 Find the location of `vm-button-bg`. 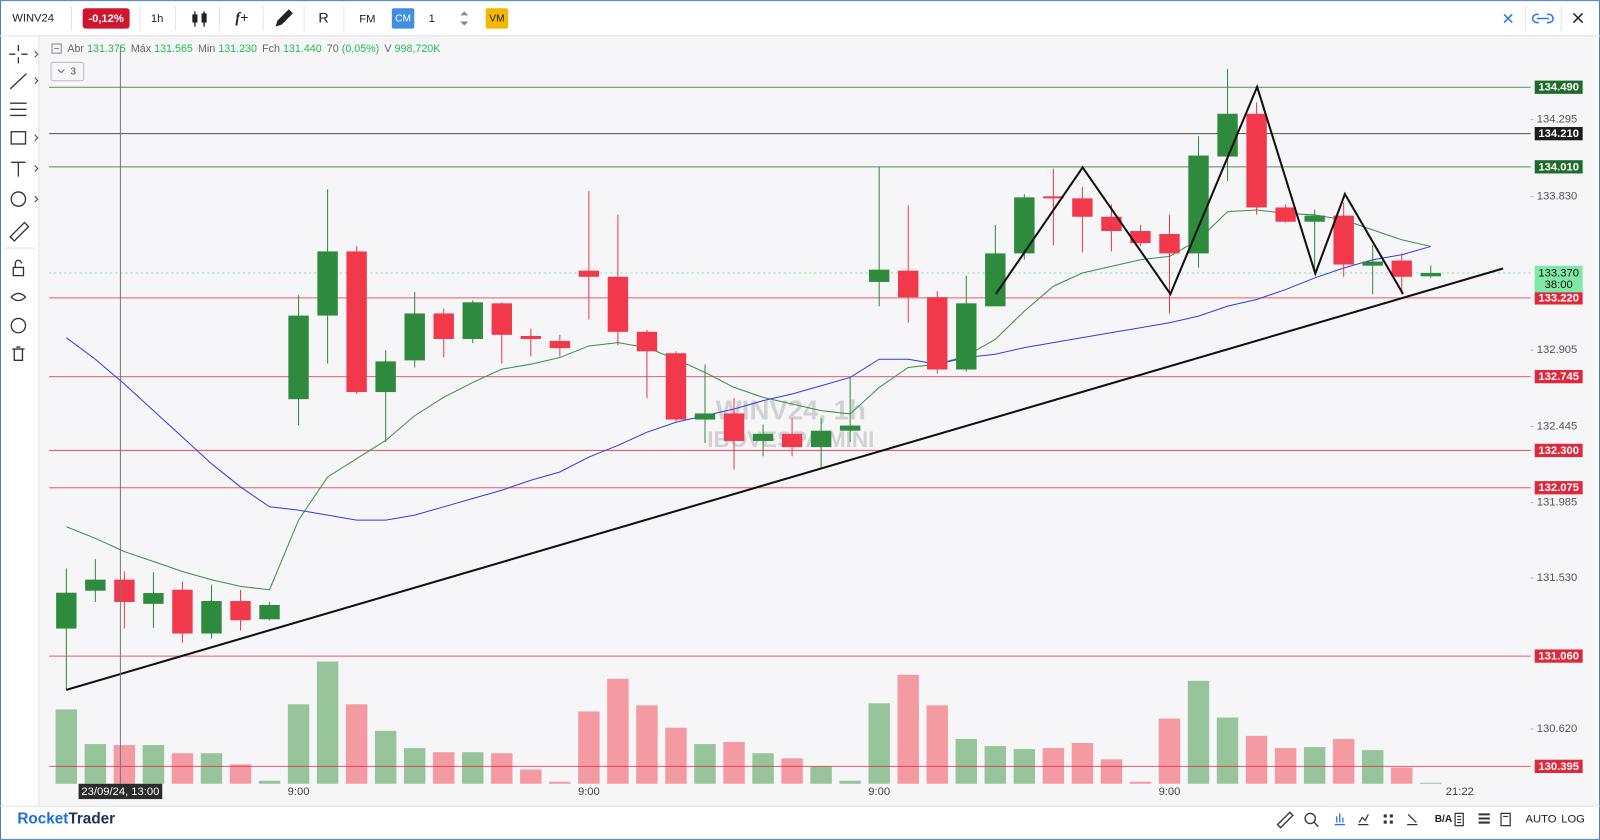

vm-button-bg is located at coordinates (497, 18).